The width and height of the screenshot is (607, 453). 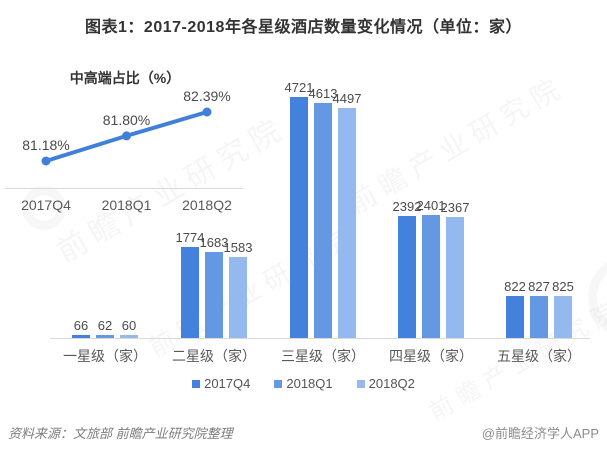 What do you see at coordinates (207, 96) in the screenshot?
I see `line-point-label: 82.39%` at bounding box center [207, 96].